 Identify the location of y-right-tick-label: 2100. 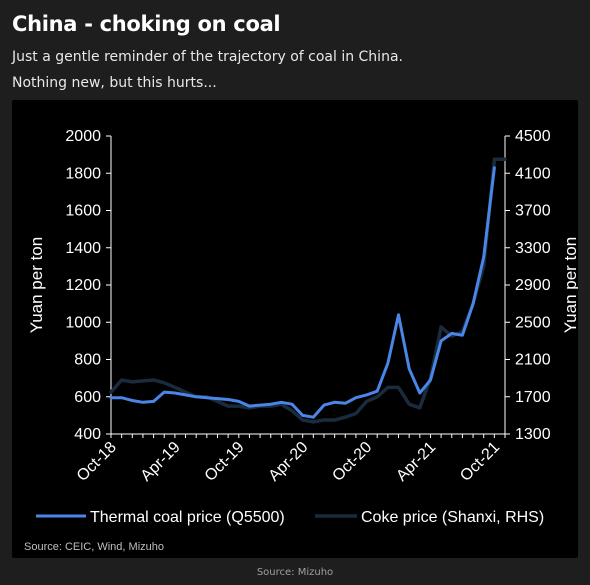
(533, 360).